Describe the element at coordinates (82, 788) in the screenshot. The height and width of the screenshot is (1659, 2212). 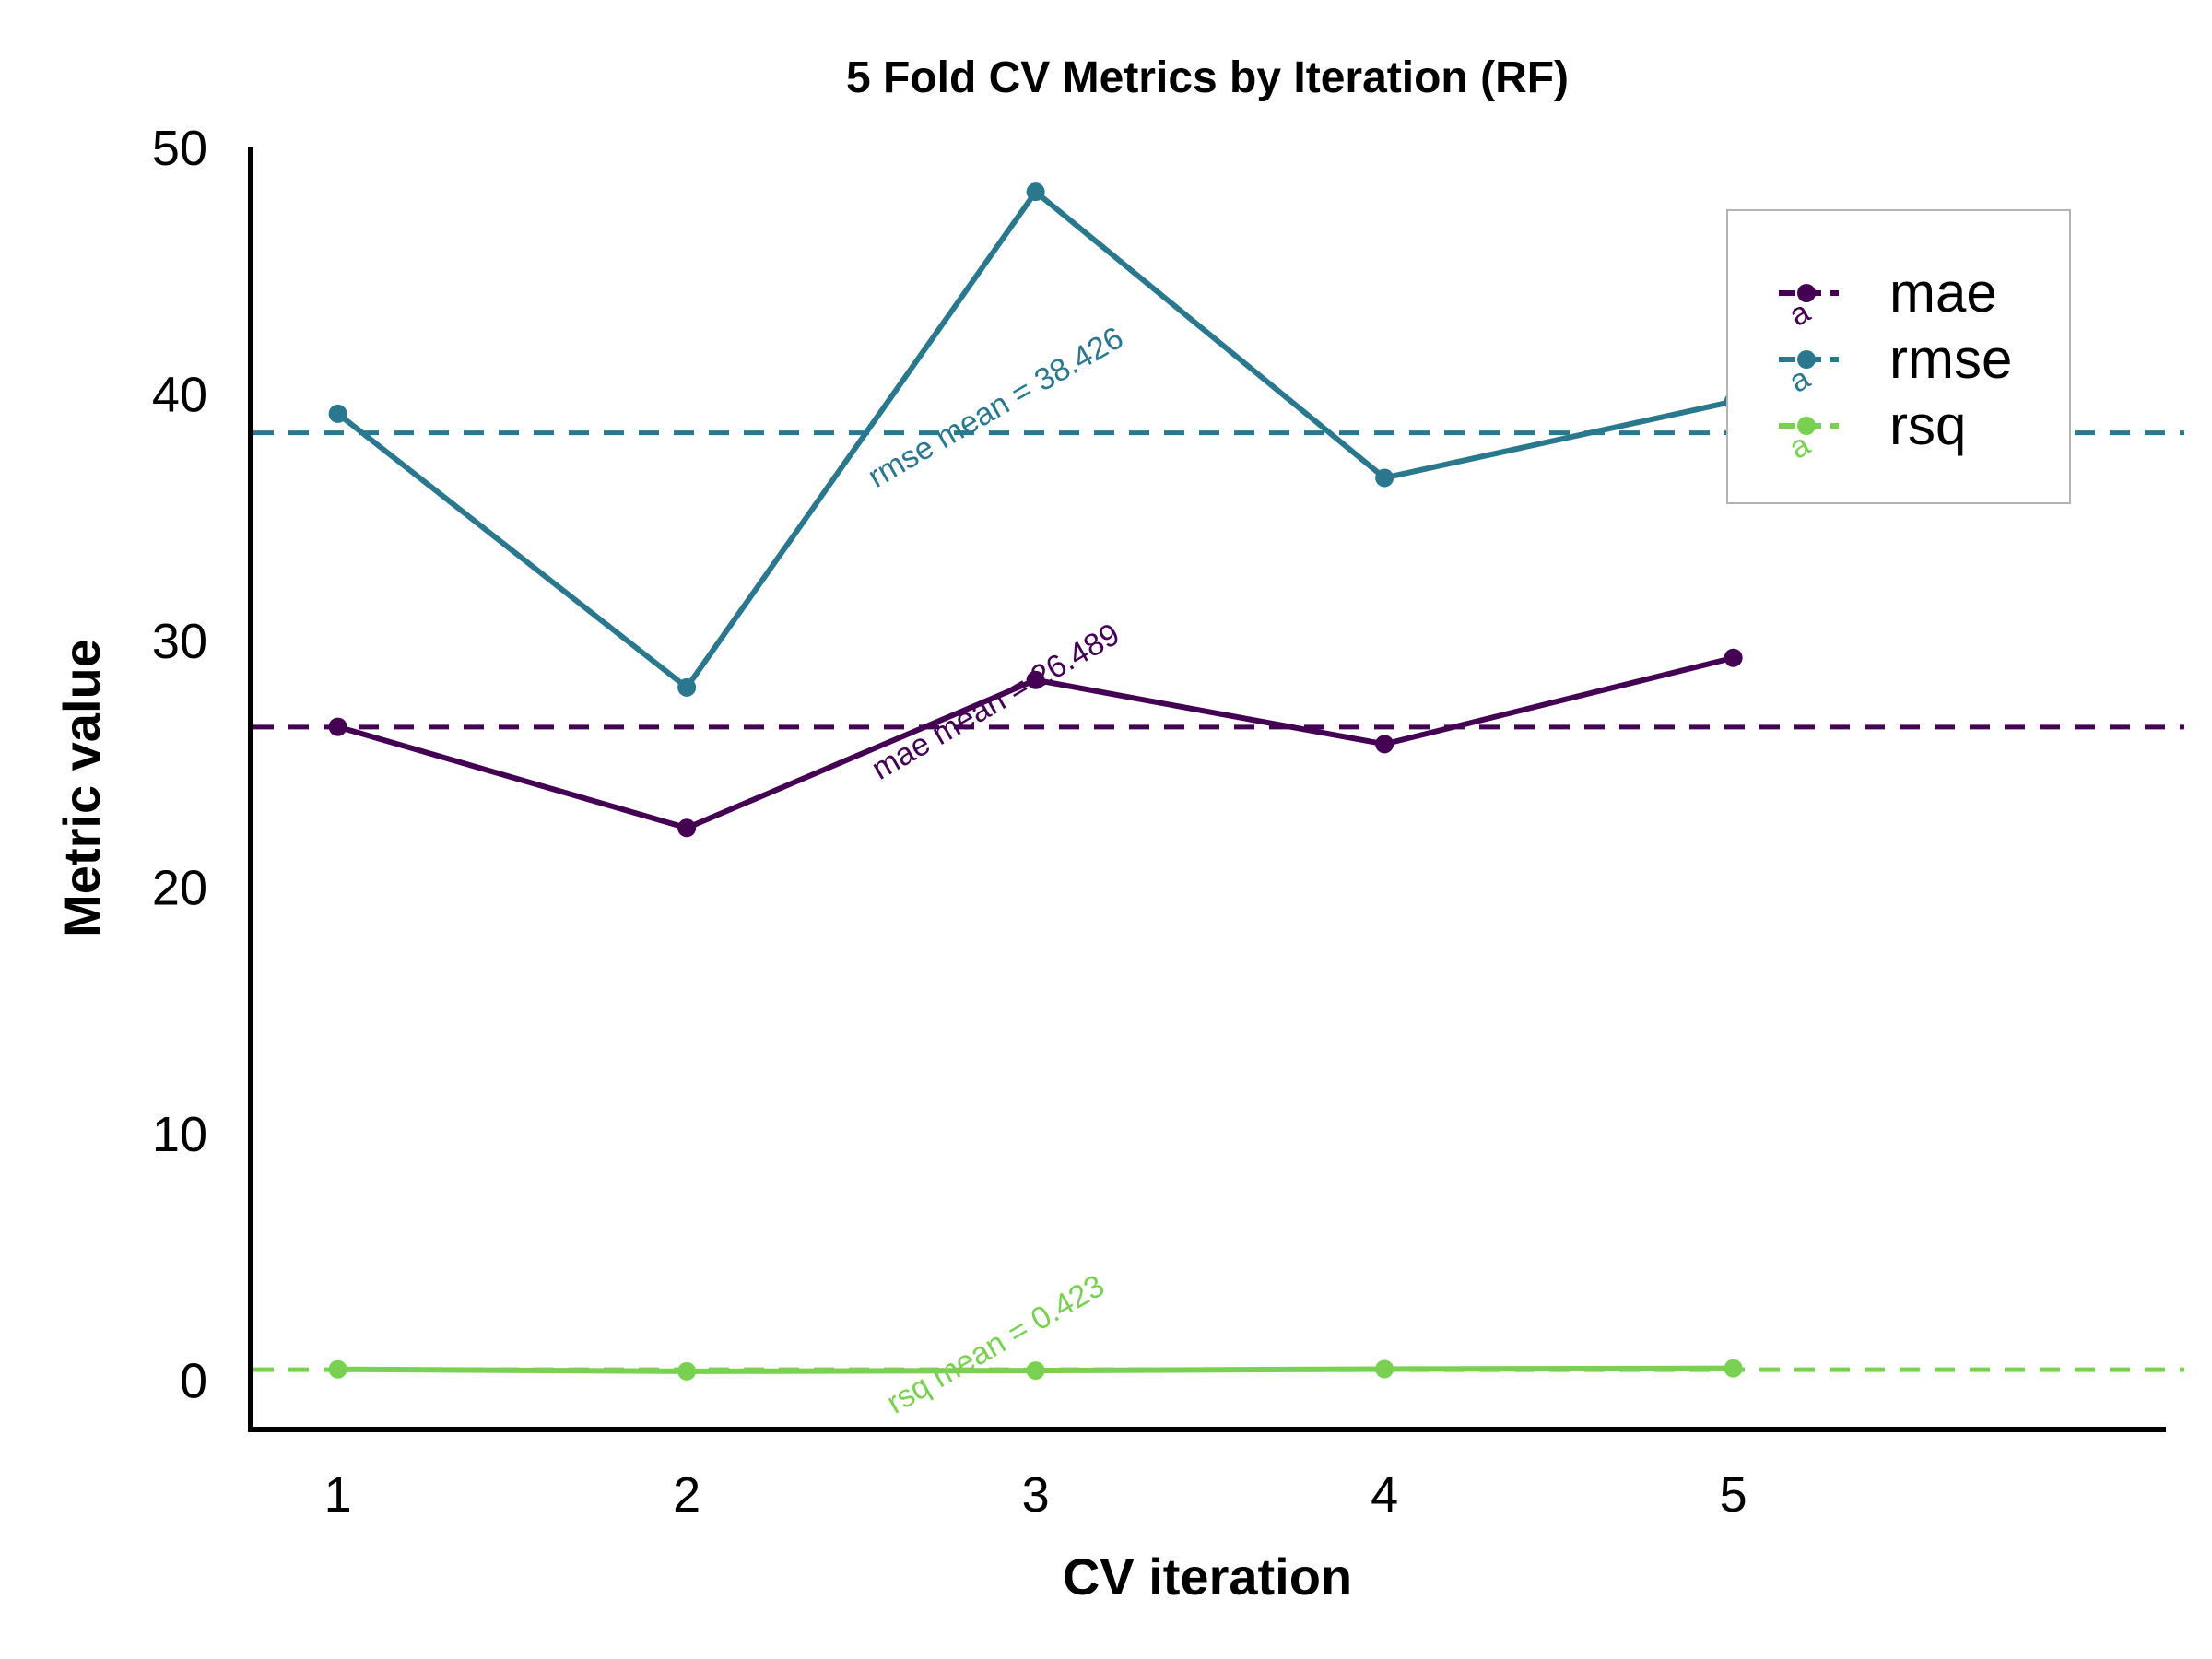
I see `y-axis-title: Metric value` at that location.